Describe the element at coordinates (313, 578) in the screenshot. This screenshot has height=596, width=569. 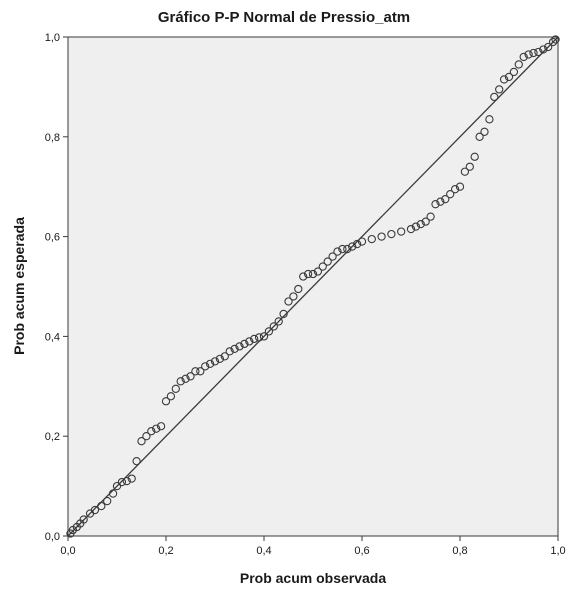
I see `x-axis-label: Prob acum observada` at that location.